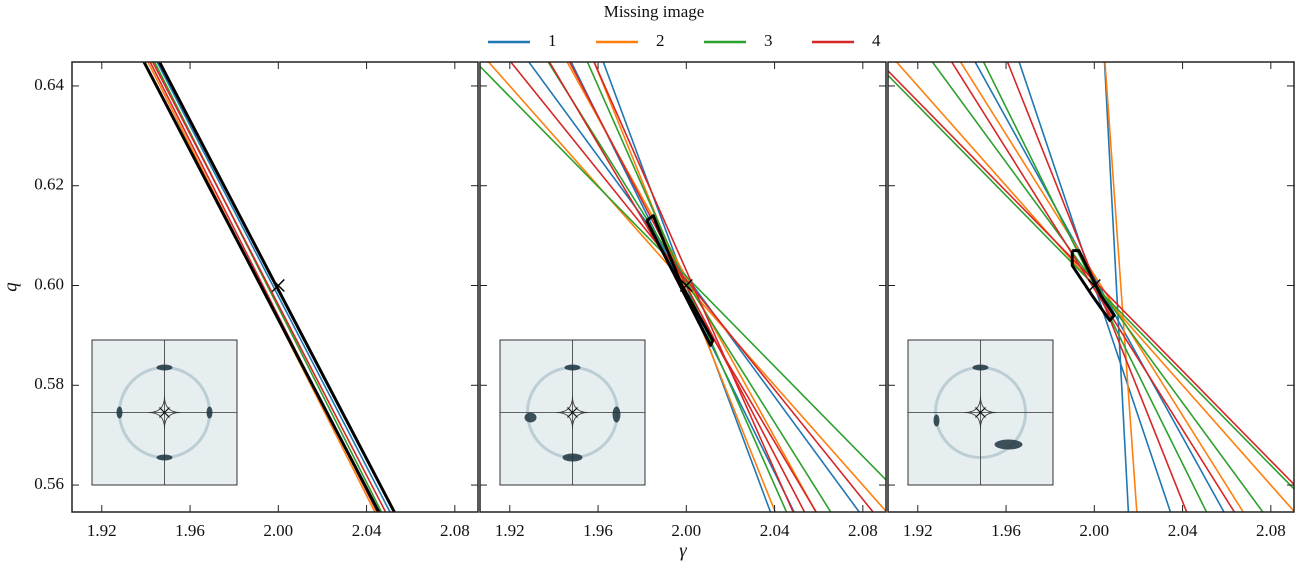 This screenshot has height=570, width=1310. Describe the element at coordinates (49, 184) in the screenshot. I see `y-tick-label: 0.62` at that location.